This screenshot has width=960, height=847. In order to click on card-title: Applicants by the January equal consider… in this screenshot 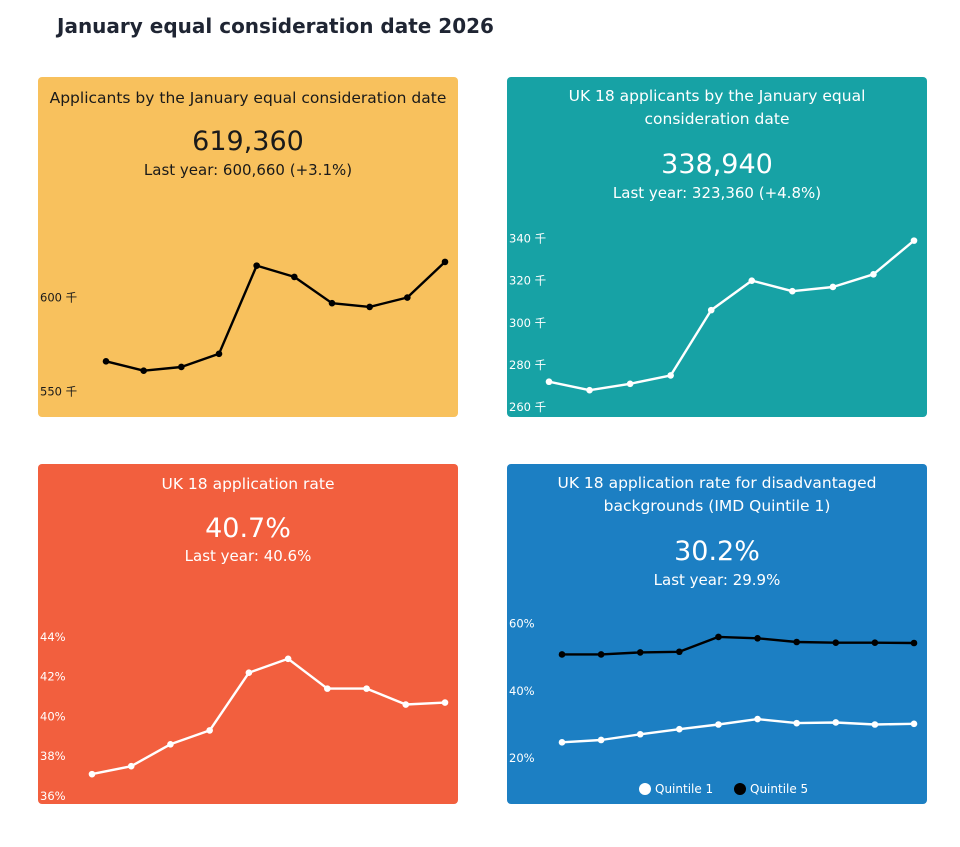, I will do `click(248, 98)`.